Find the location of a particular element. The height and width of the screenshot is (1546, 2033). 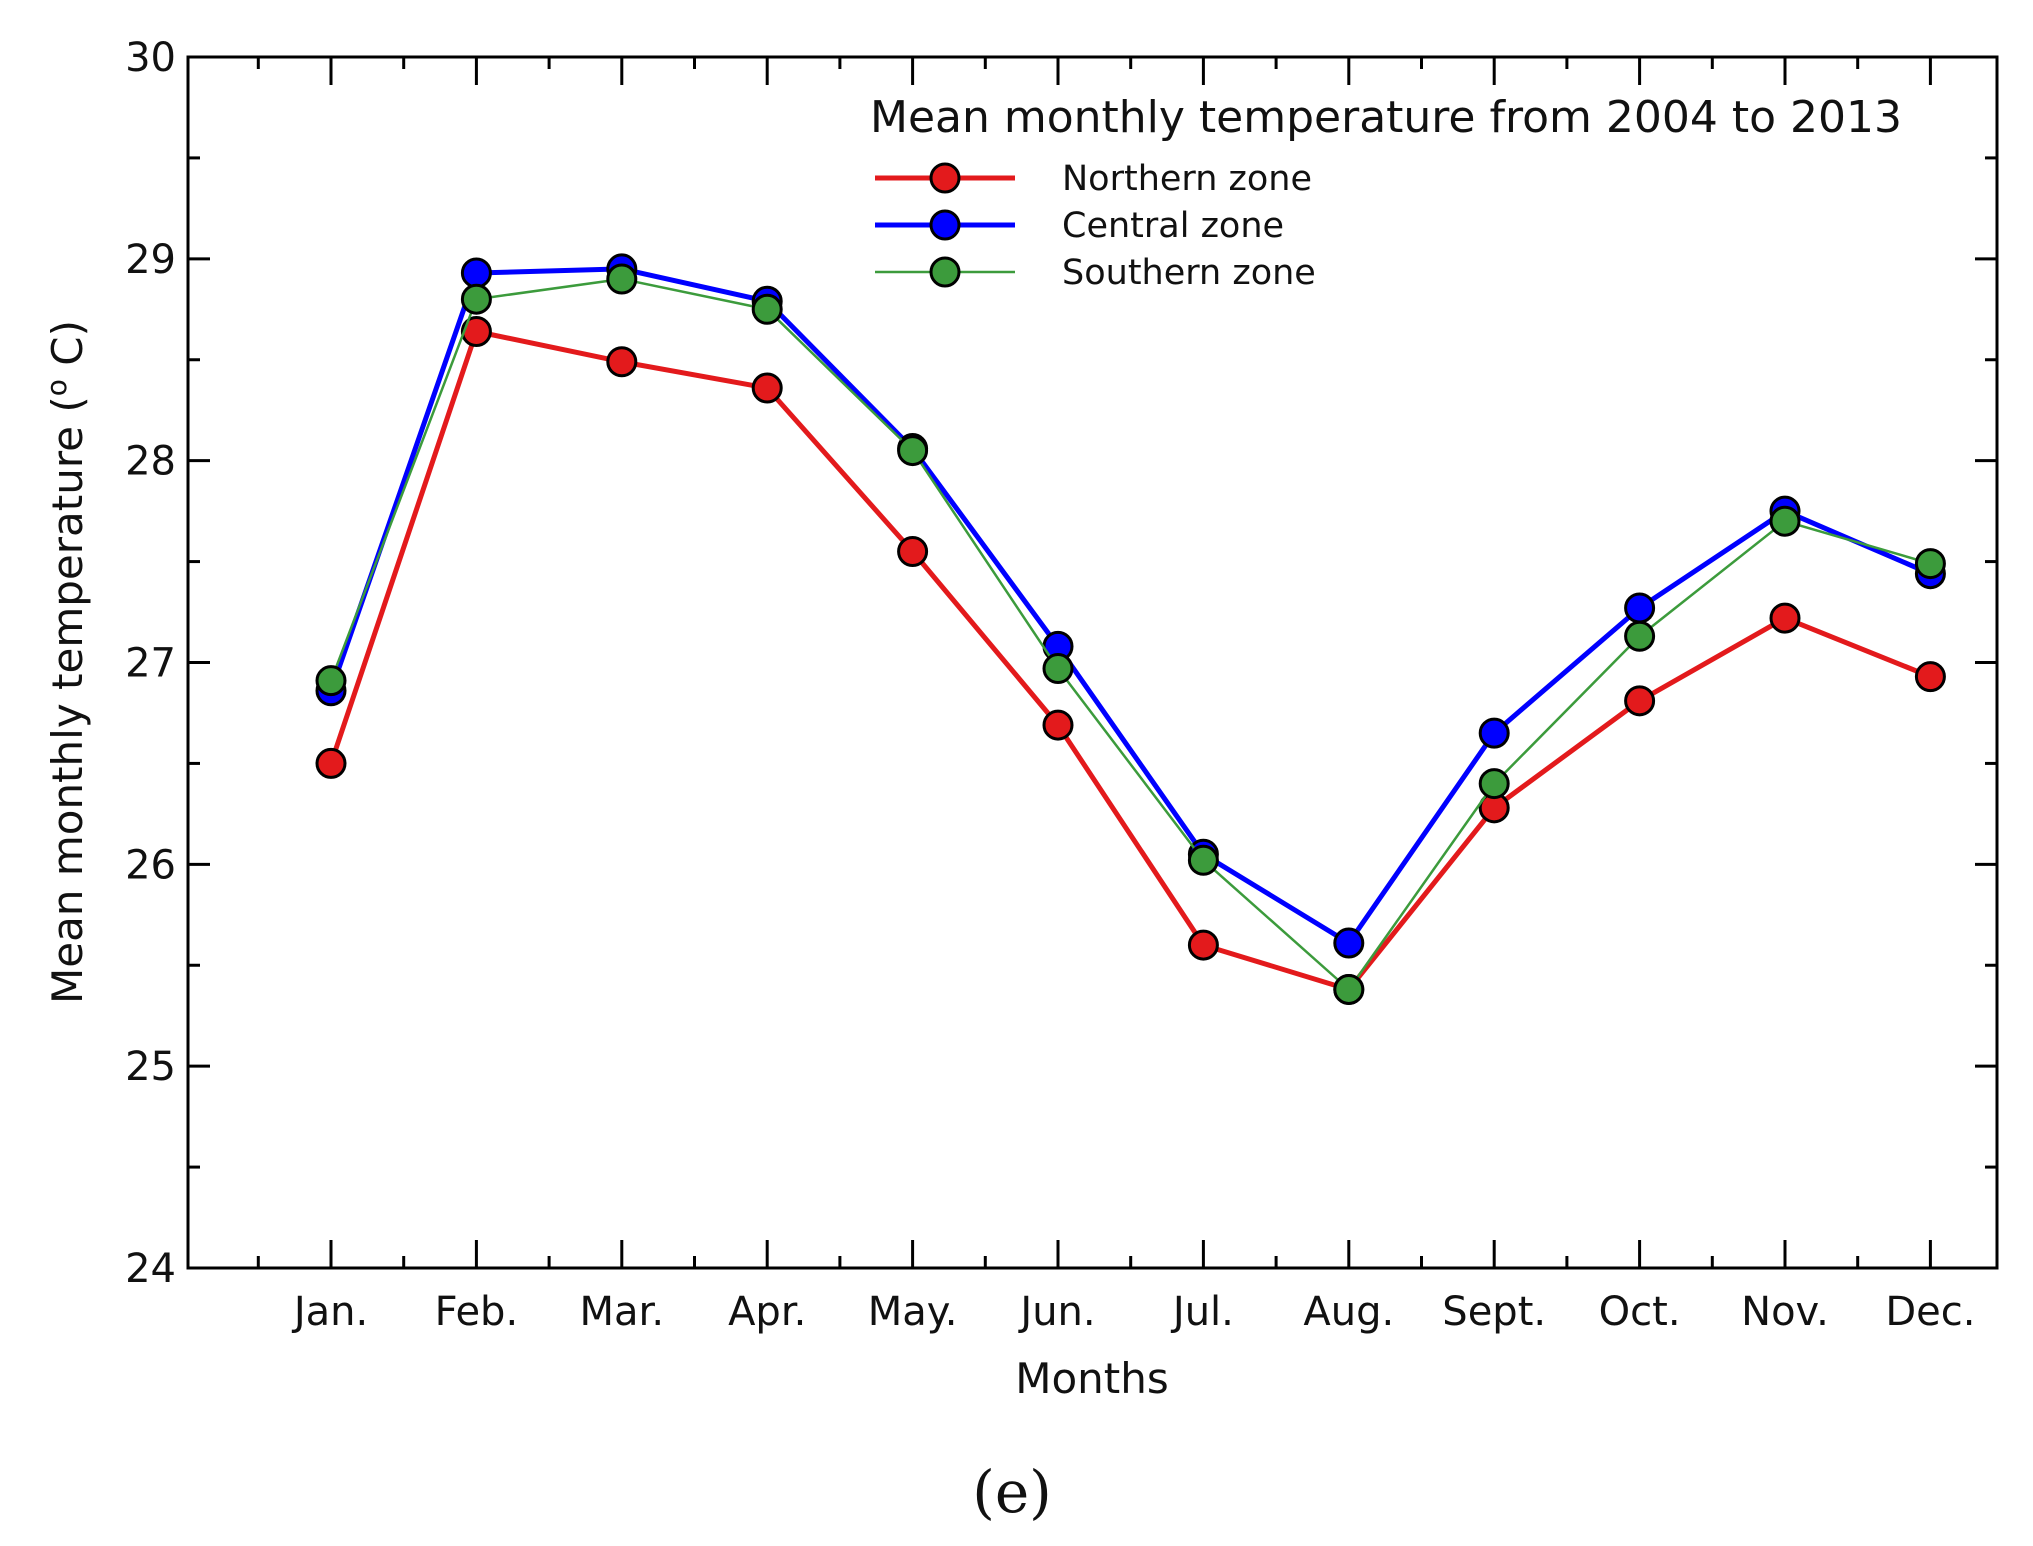

y-axis-title-degree: o is located at coordinates (56, 387).